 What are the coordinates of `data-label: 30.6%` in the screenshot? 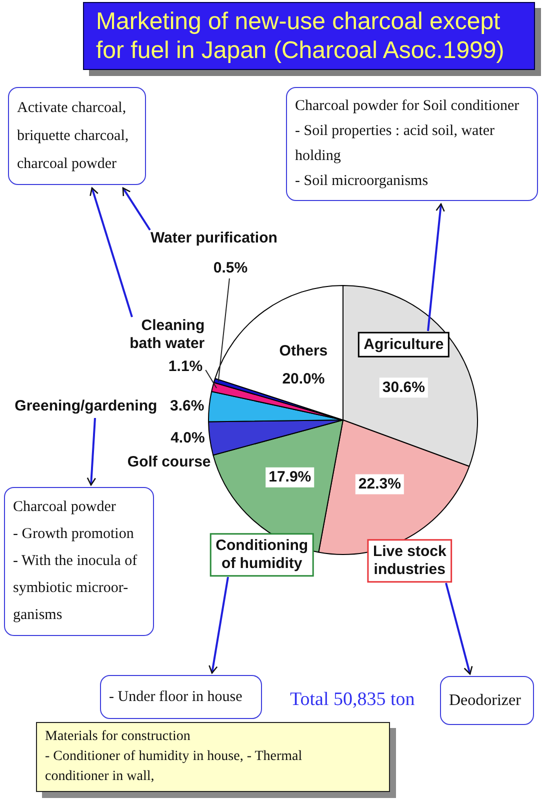 It's located at (403, 387).